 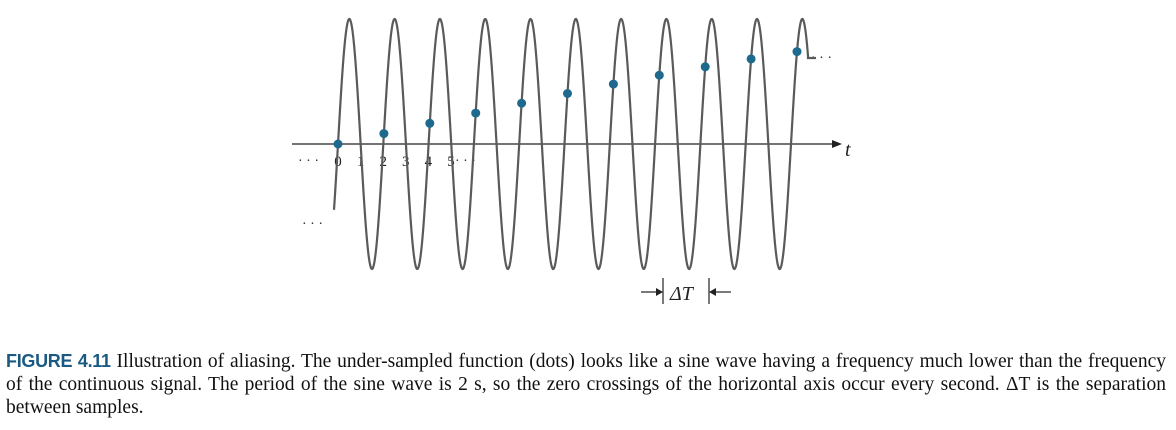 I want to click on t-axis-label: t, so click(x=848, y=150).